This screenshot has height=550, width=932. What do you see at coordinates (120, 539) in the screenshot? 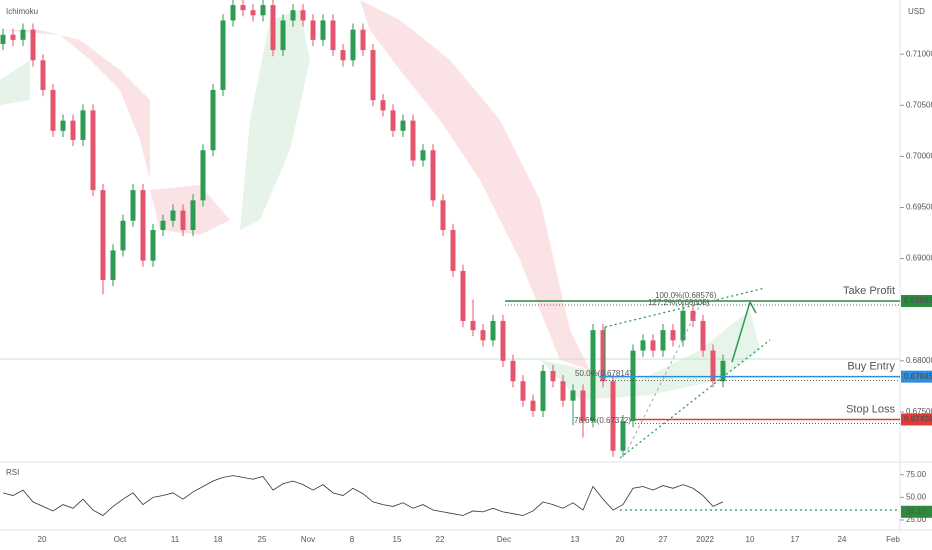
I see `x-tick-label: Oct` at bounding box center [120, 539].